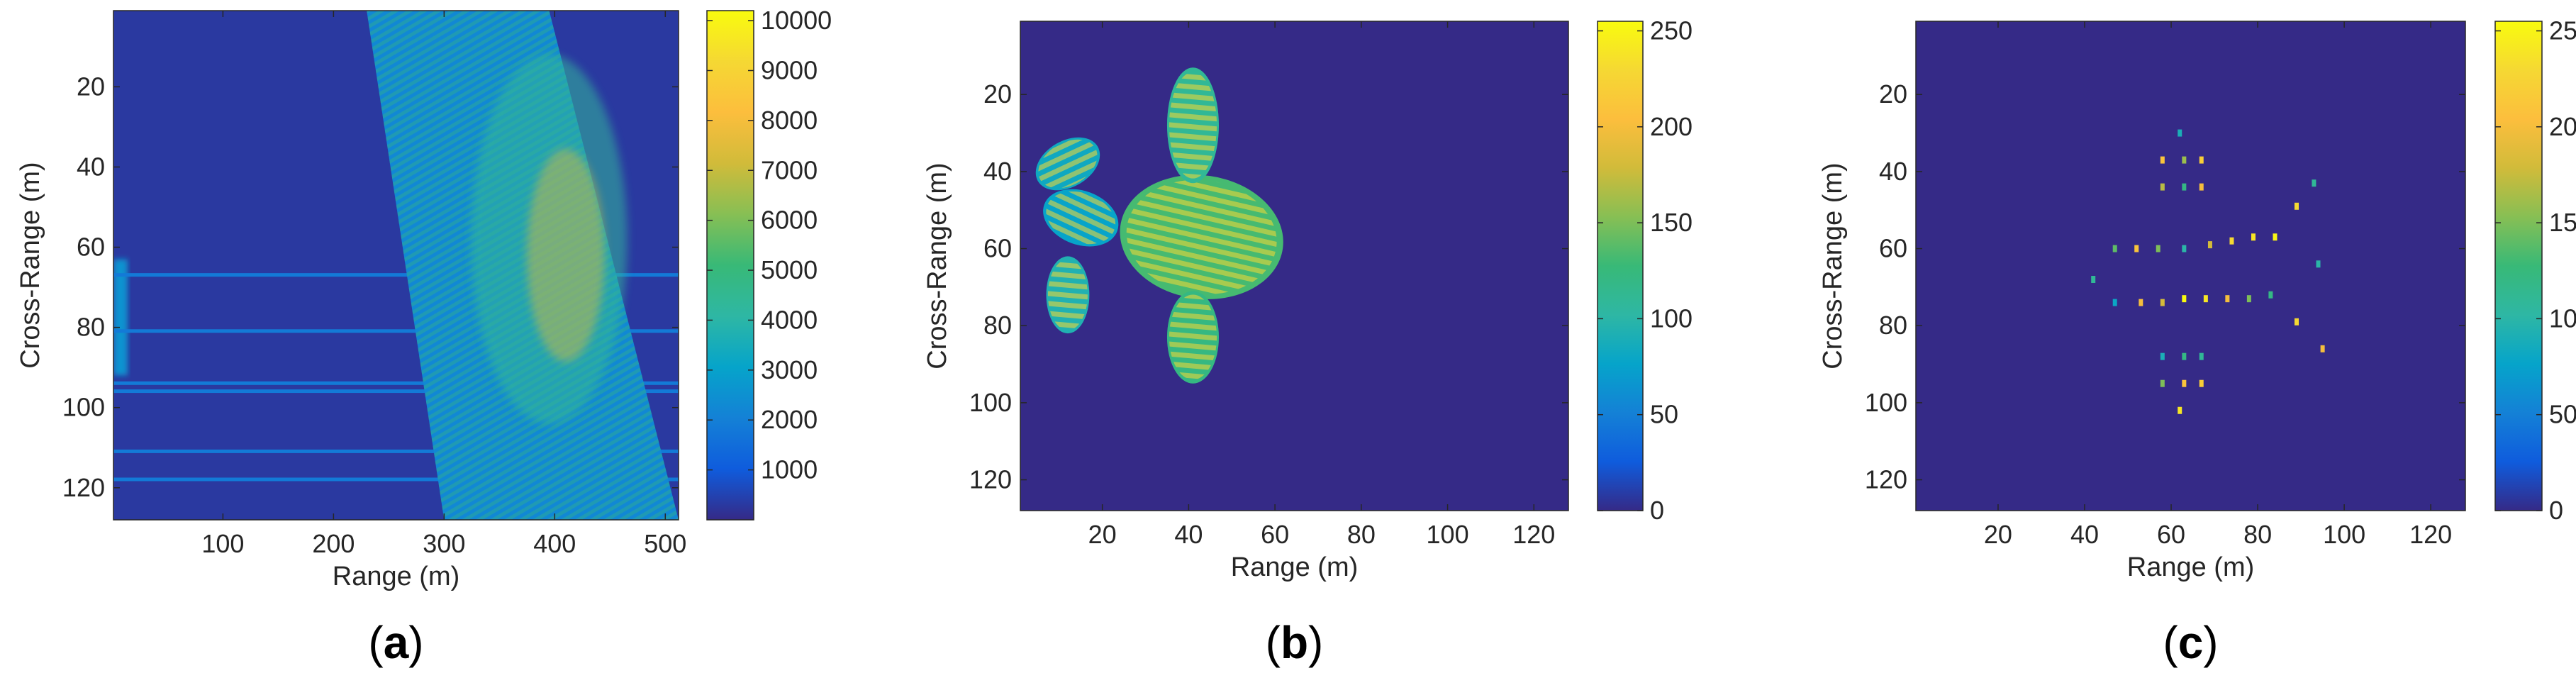  Describe the element at coordinates (120, 317) in the screenshot. I see `heatmap-edge-feature` at that location.